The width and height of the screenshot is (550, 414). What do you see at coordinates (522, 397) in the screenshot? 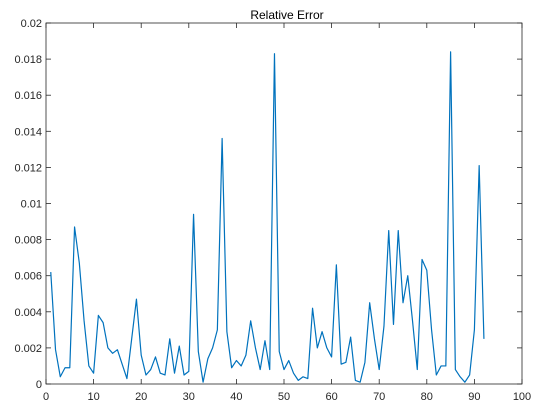
I see `x-tick-label: 100` at bounding box center [522, 397].